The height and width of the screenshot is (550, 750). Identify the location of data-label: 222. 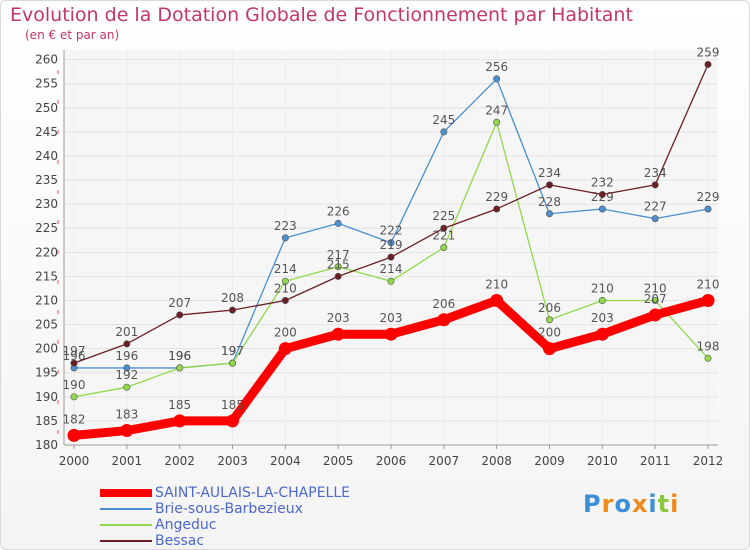
(391, 231).